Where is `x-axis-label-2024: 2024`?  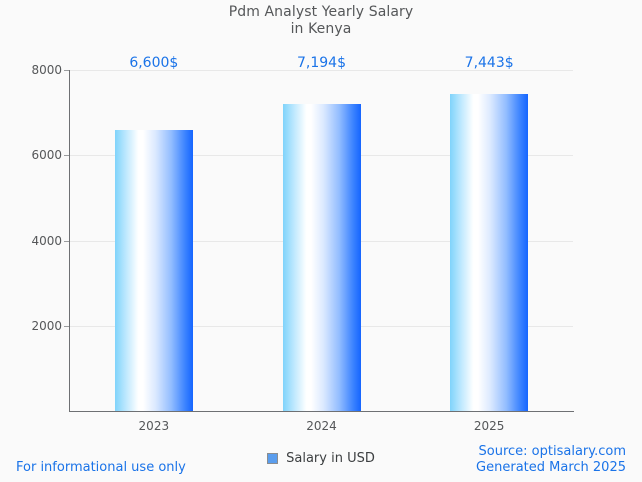 x-axis-label-2024: 2024 is located at coordinates (321, 426).